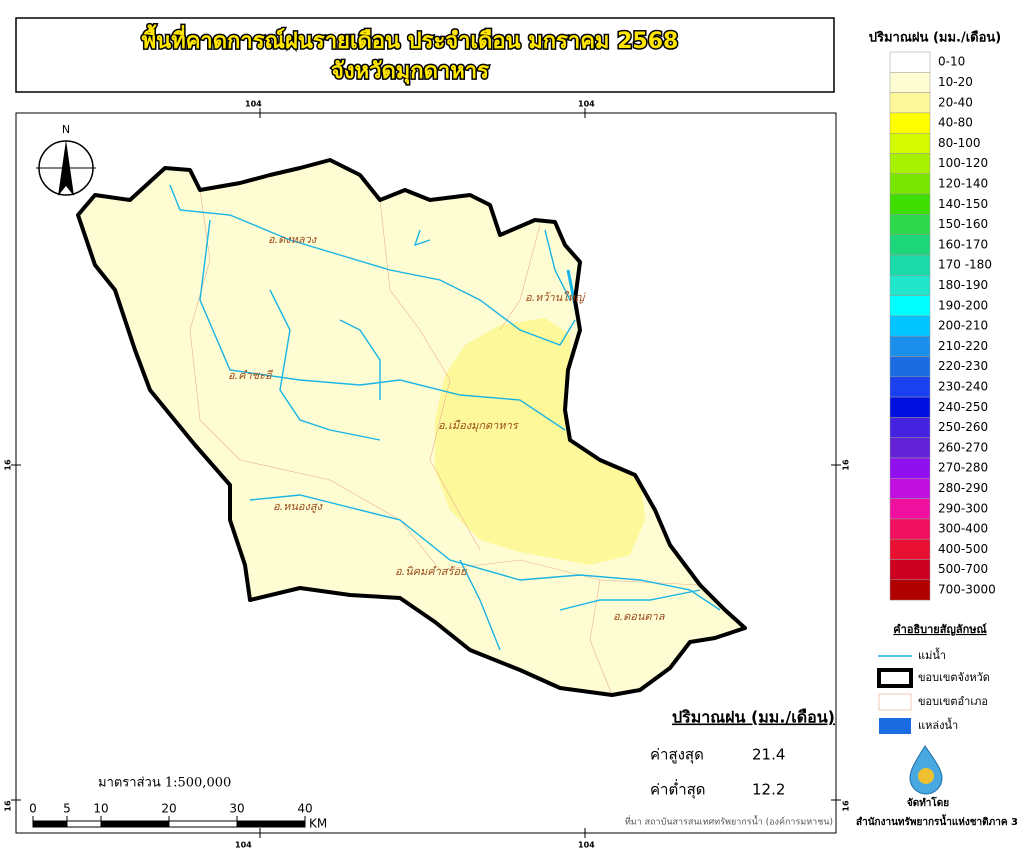  I want to click on subtitle: จังหวัดมุกดาหาร, so click(410, 72).